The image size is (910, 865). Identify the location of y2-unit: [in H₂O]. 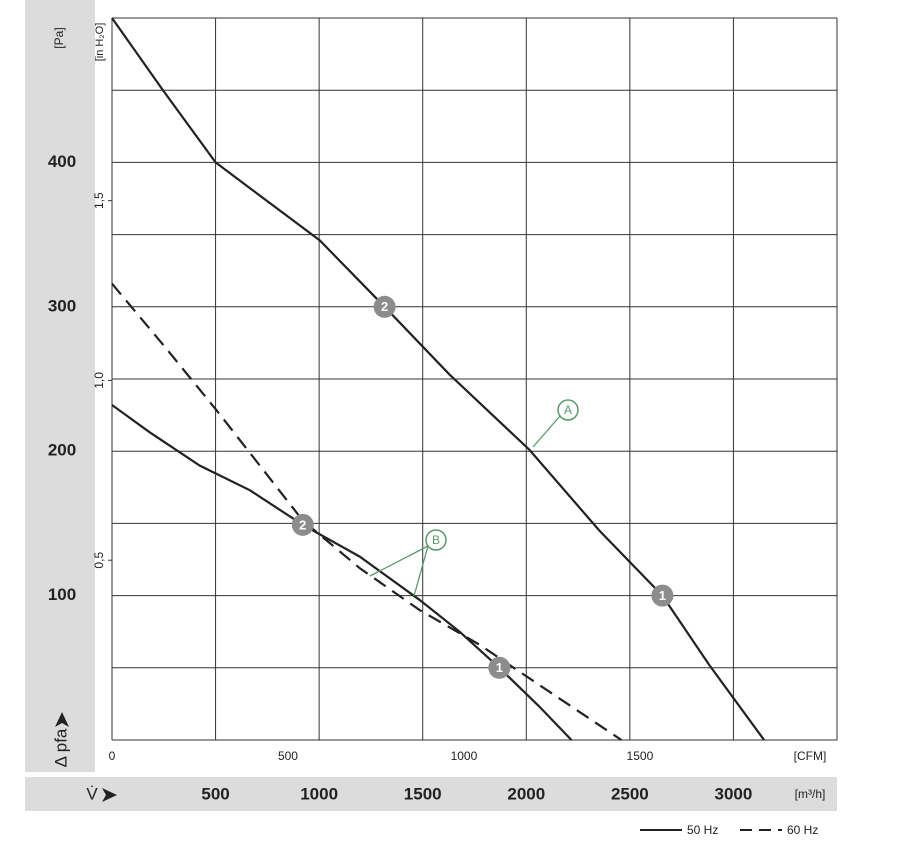
(100, 42).